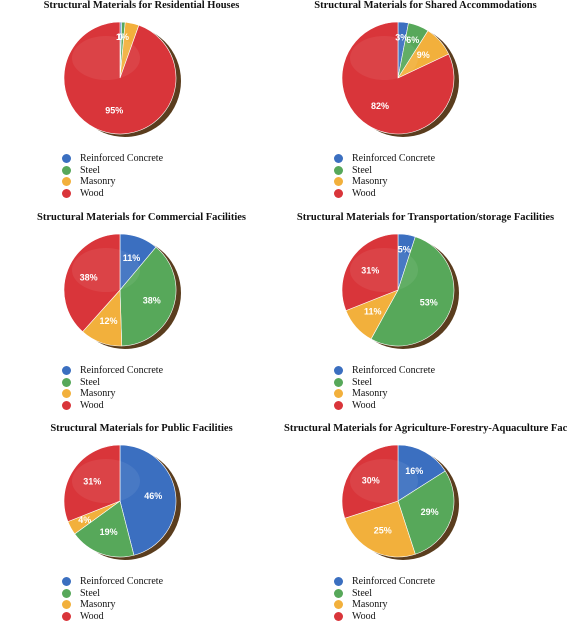 This screenshot has height=628, width=567. I want to click on pie-label-masonry: 4%, so click(84, 520).